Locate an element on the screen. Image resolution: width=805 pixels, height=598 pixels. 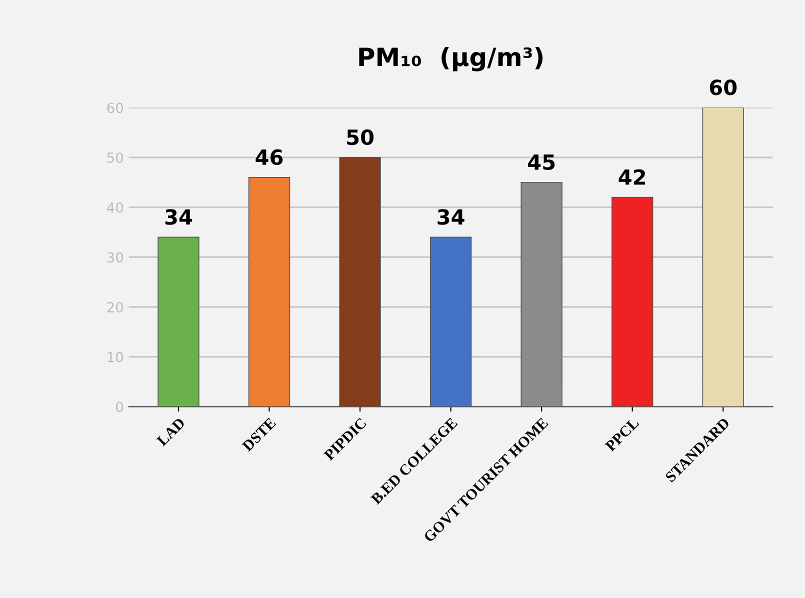
data-label: 46 is located at coordinates (269, 157).